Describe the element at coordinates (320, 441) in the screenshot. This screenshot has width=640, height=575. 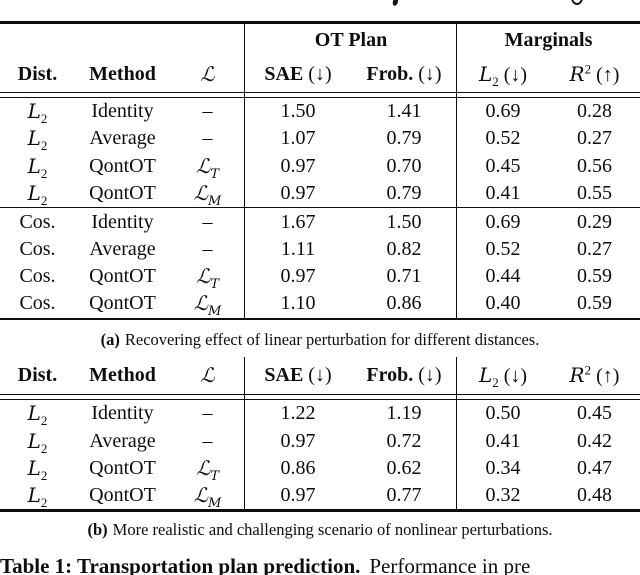
I see `table-row: L2 Average – 0.97 0.72 0.41 0.42` at that location.